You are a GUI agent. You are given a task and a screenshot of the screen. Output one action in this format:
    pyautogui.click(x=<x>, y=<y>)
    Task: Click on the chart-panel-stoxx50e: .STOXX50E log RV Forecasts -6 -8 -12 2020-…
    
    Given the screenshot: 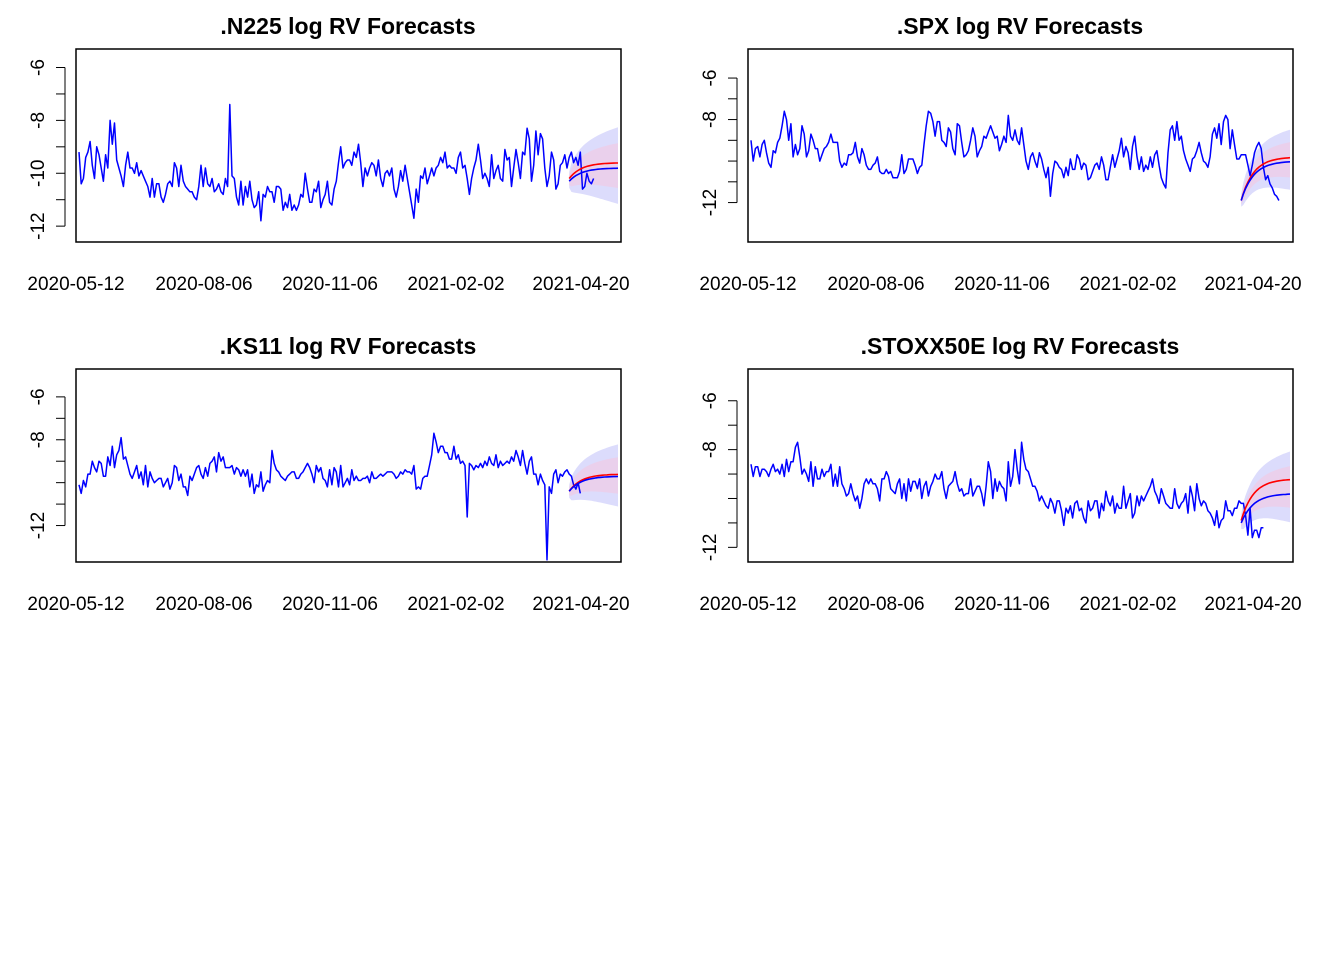 What is the action you would take?
    pyautogui.click(x=1000, y=474)
    